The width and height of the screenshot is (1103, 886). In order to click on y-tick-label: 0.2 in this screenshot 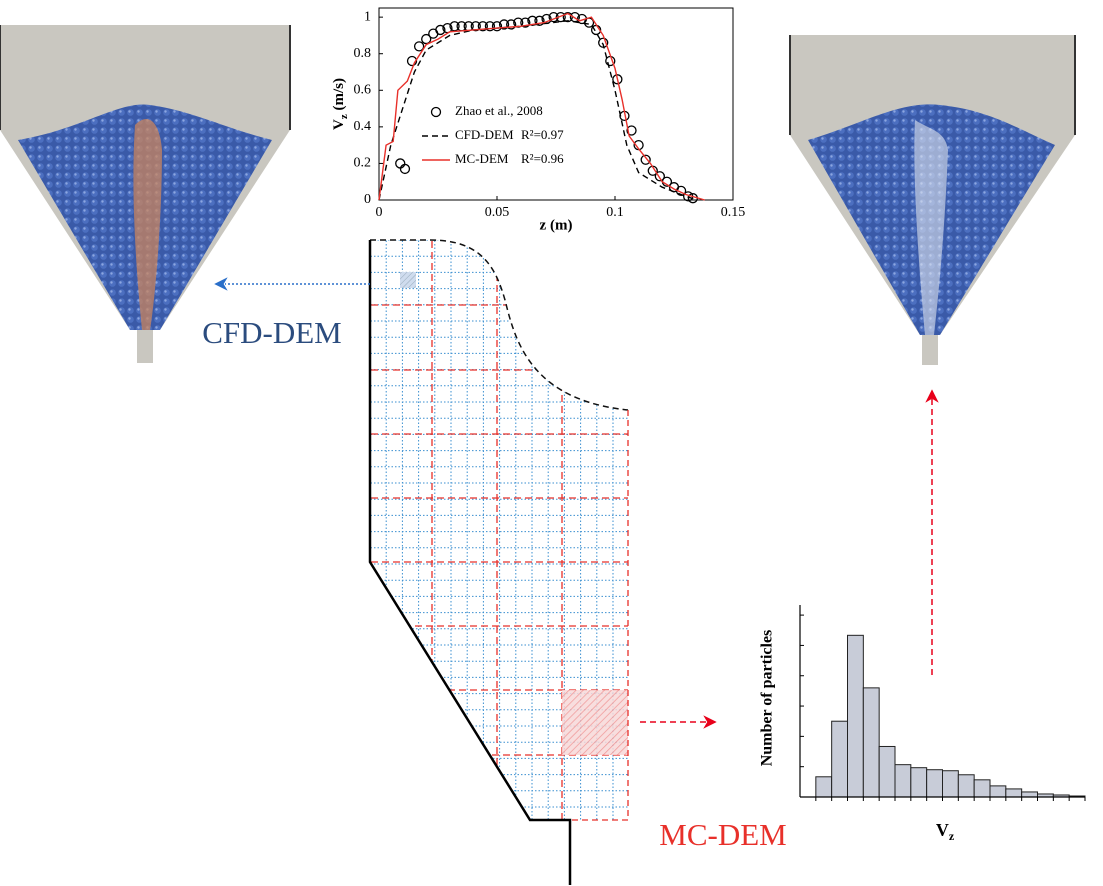, I will do `click(363, 163)`.